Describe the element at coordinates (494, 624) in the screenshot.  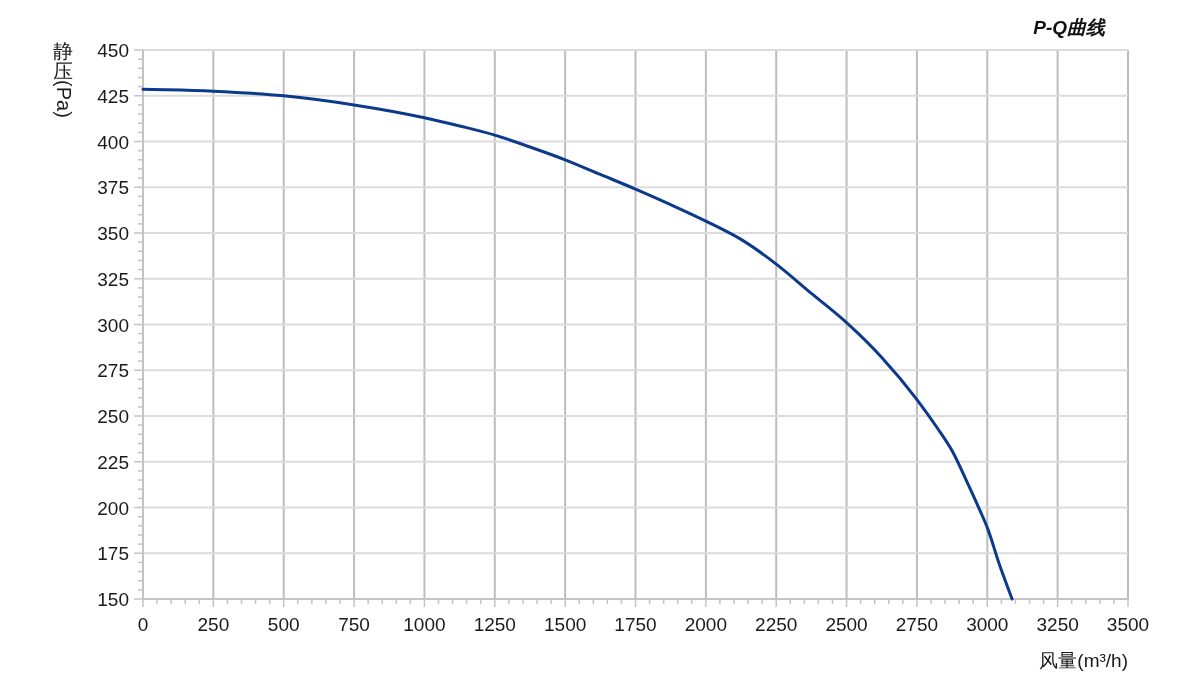
I see `x-tick-label: 1250` at that location.